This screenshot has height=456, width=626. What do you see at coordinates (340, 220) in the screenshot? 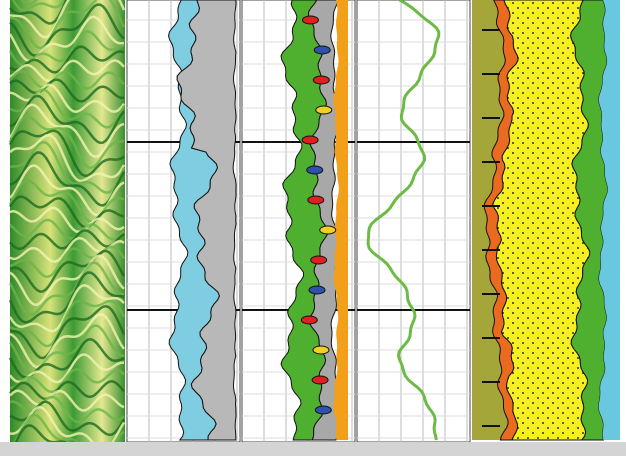
I see `orange-fill` at bounding box center [340, 220].